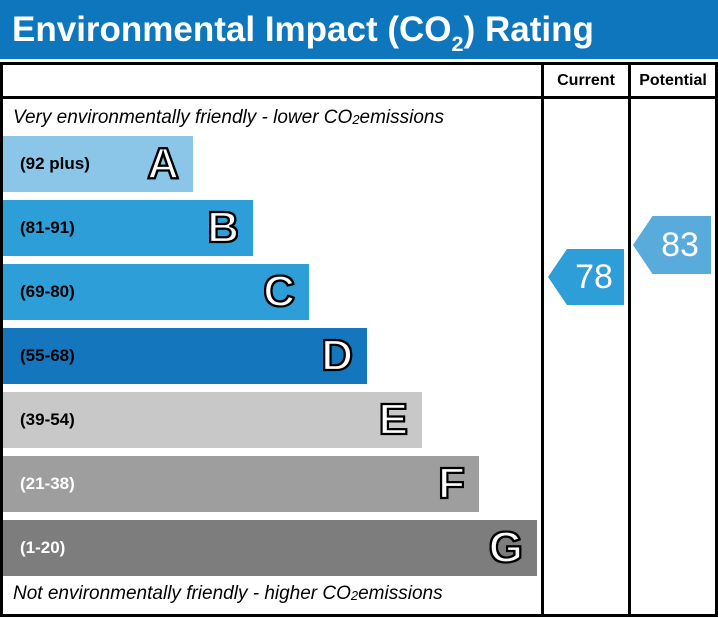 This screenshot has height=619, width=718. Describe the element at coordinates (185, 356) in the screenshot. I see `band-d: (55-68) D` at that location.